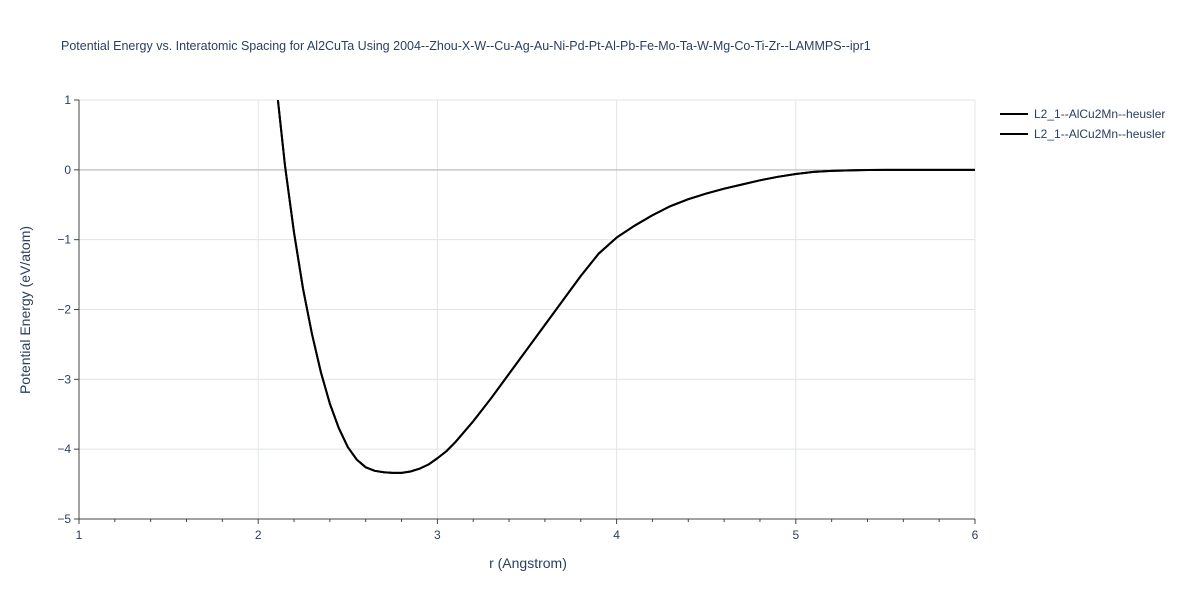  What do you see at coordinates (437, 535) in the screenshot?
I see `x-tick-label: 3` at bounding box center [437, 535].